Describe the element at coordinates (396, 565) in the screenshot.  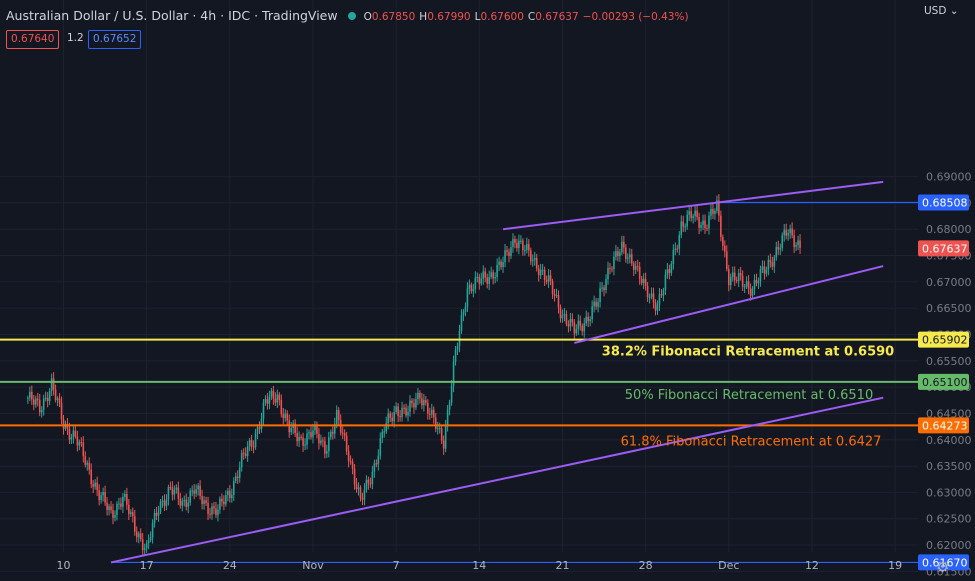
I see `time-tick-label: 7` at that location.